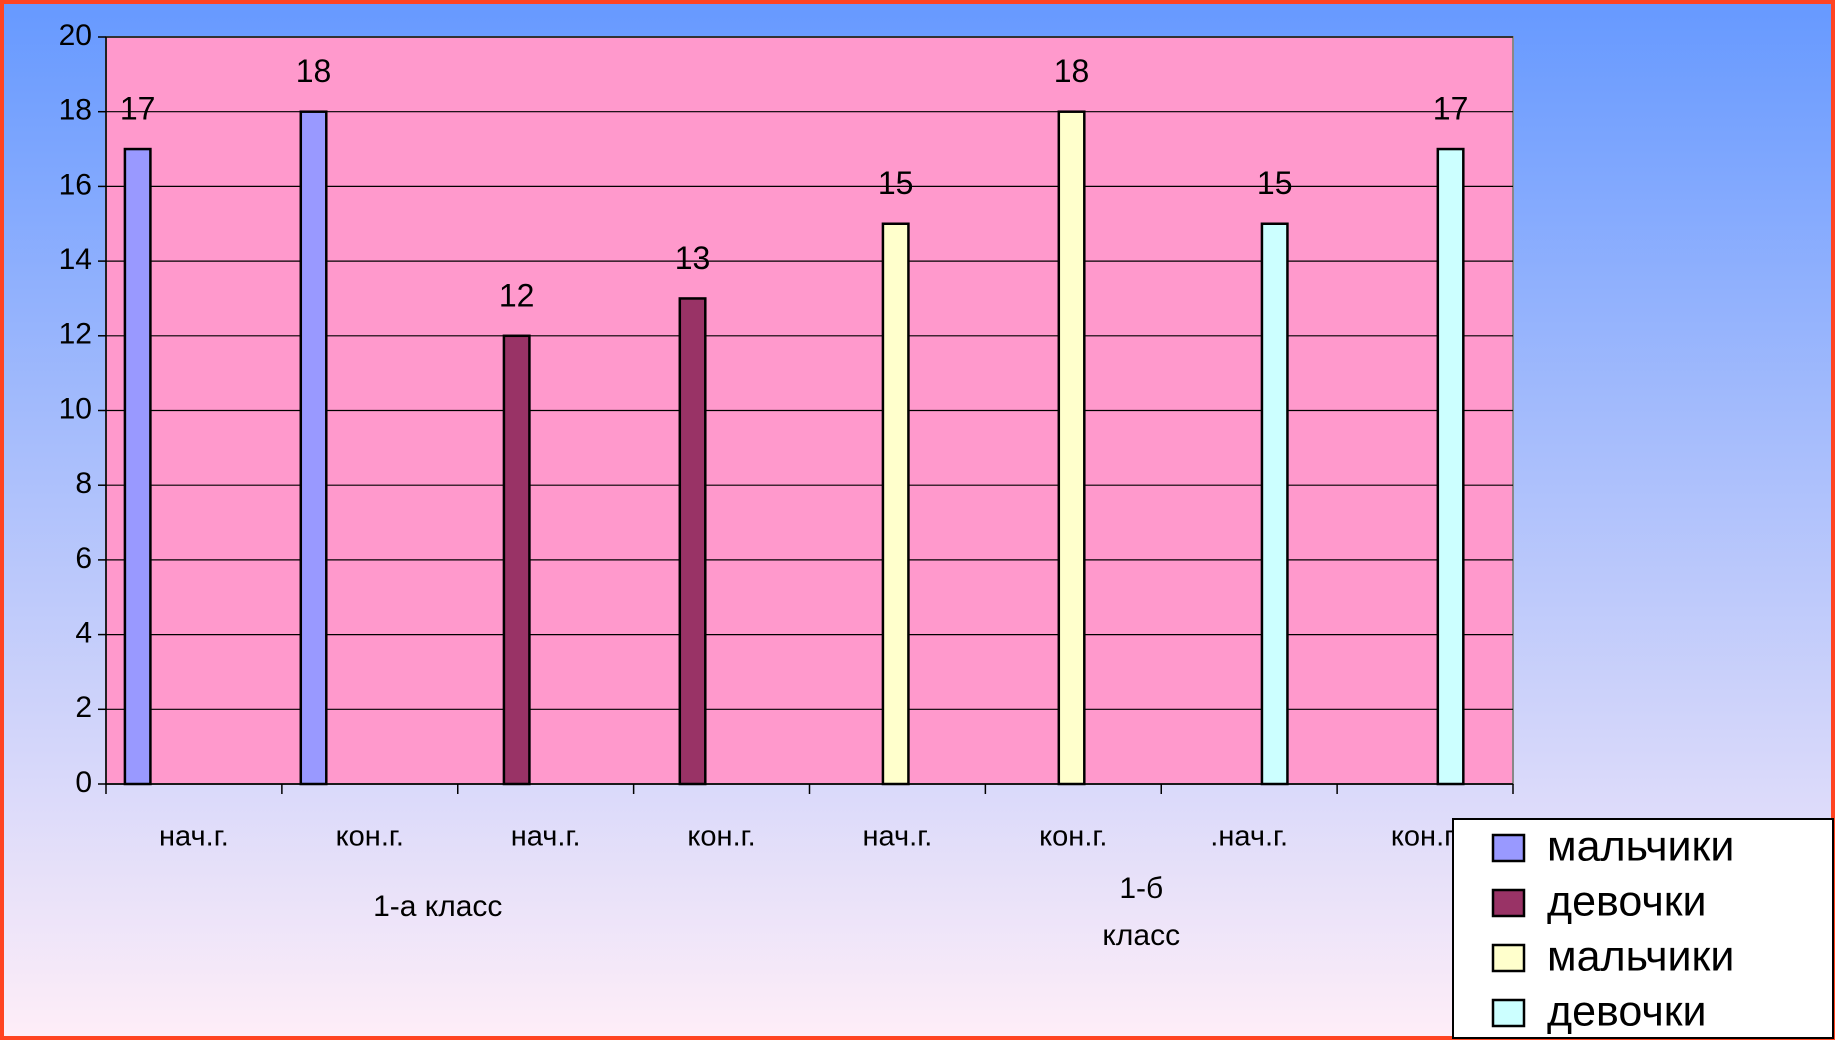 The image size is (1835, 1045). I want to click on x-tick-label: .нач.г., so click(1249, 837).